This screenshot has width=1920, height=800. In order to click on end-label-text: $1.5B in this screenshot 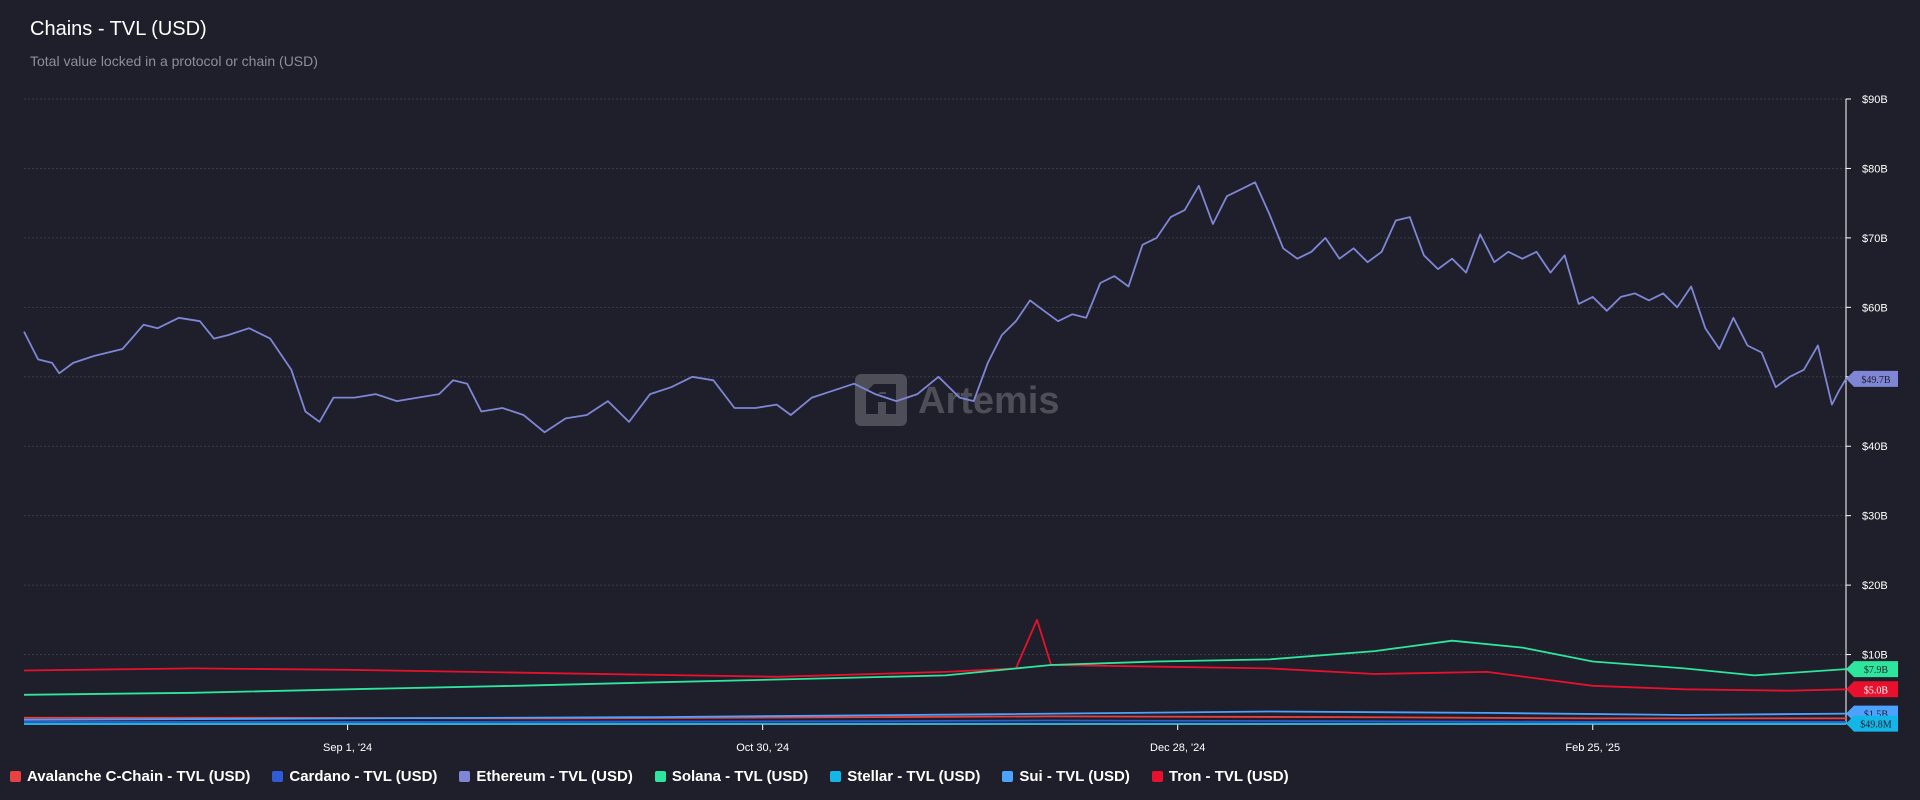, I will do `click(1876, 715)`.